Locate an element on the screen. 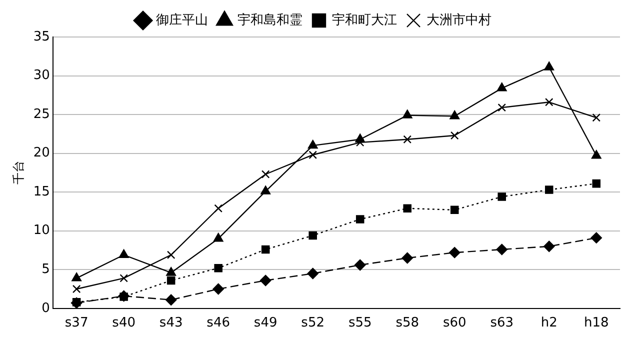 Image resolution: width=640 pixels, height=338 pixels. x-tick-label: s52 is located at coordinates (313, 323).